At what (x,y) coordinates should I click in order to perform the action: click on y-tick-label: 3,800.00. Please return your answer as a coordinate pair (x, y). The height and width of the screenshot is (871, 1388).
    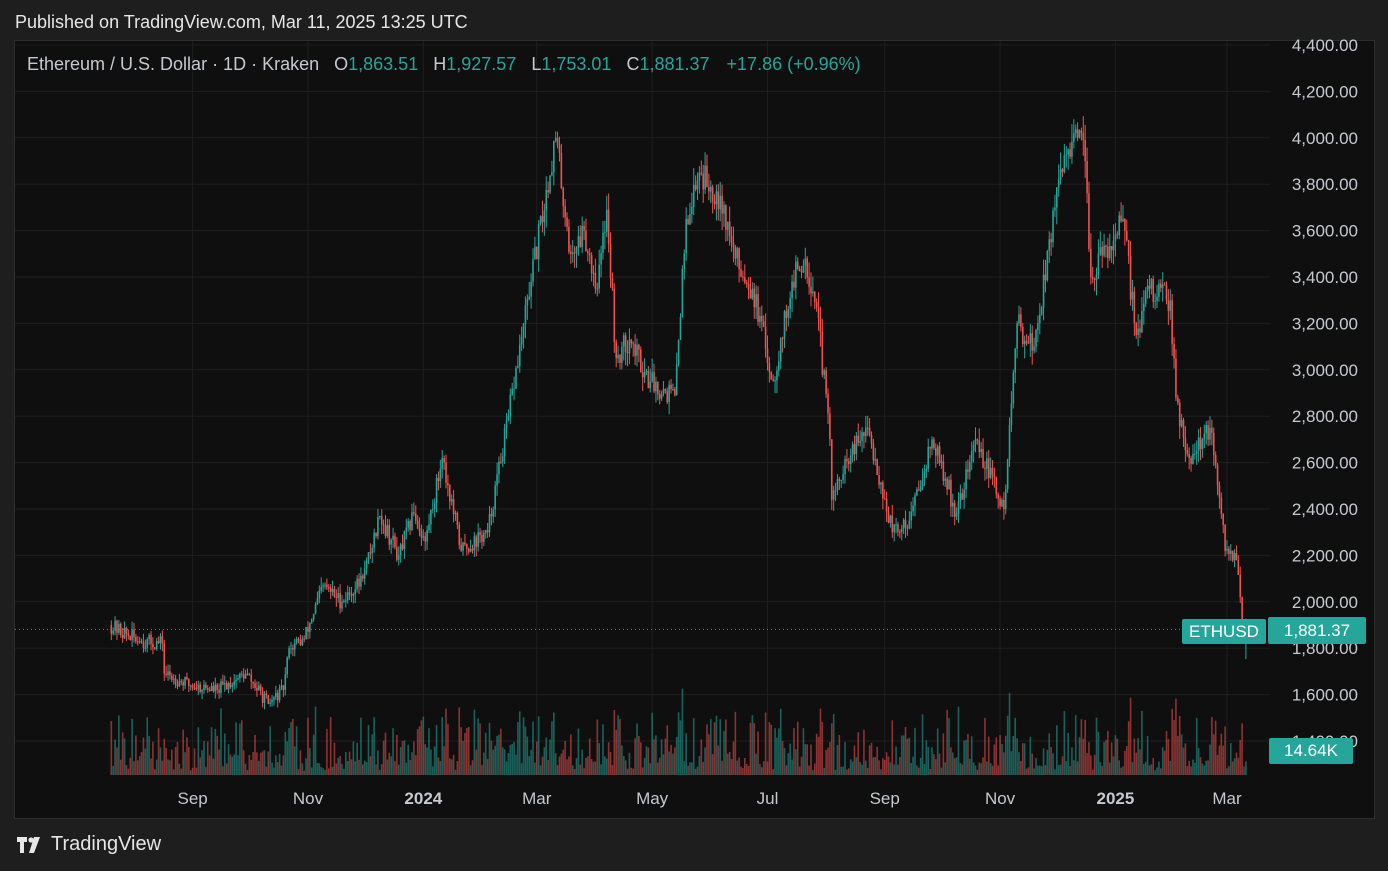
    Looking at the image, I should click on (1325, 184).